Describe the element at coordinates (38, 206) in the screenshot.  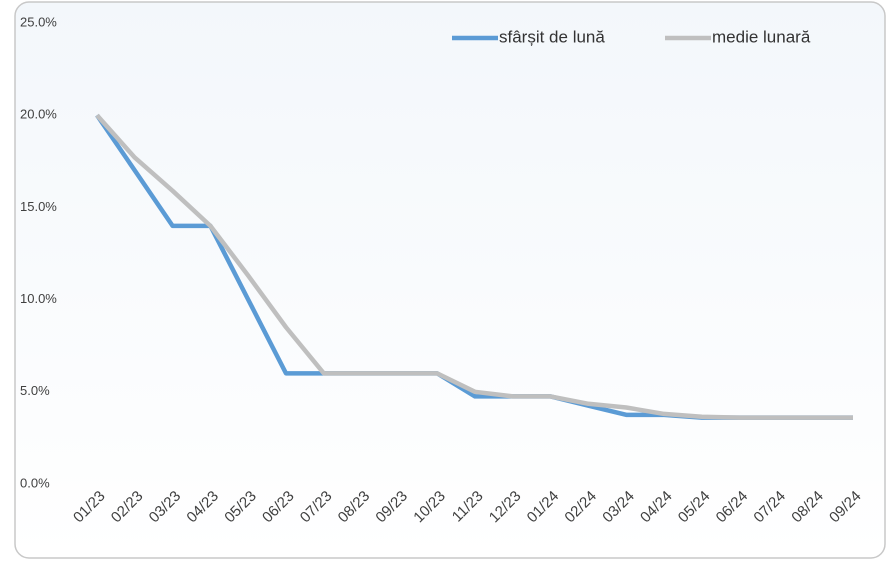
I see `y-tick-label: 15.0%` at that location.